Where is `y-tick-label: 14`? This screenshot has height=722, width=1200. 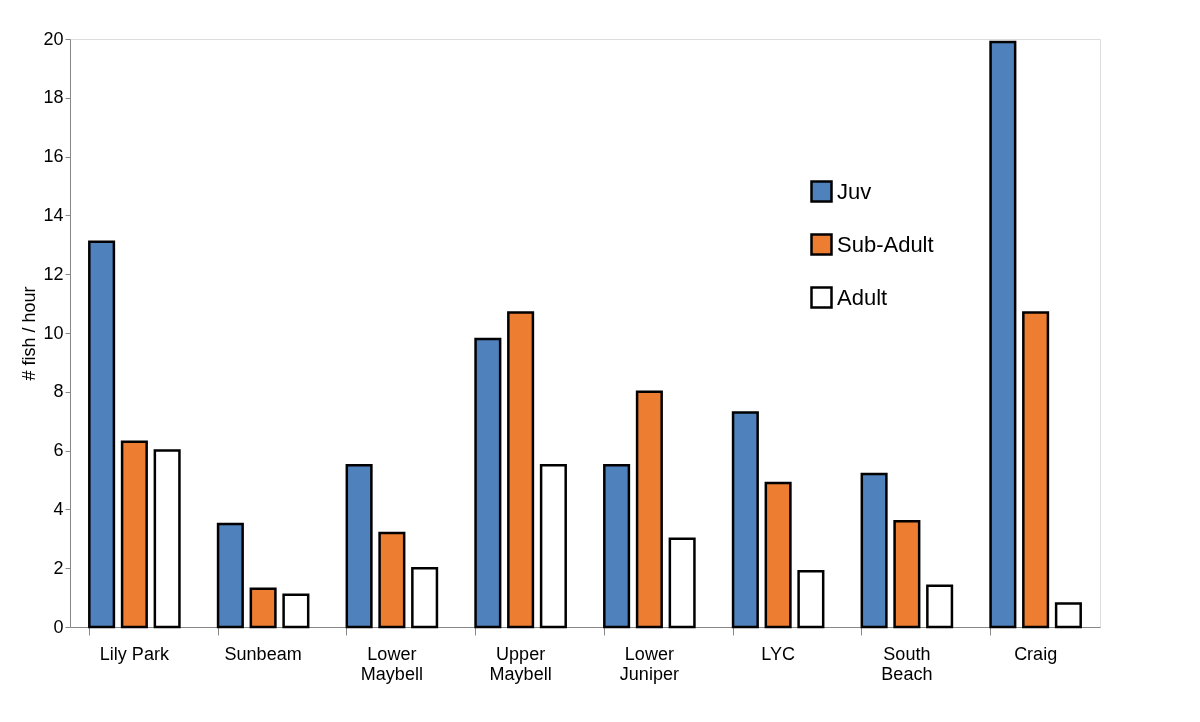 y-tick-label: 14 is located at coordinates (53, 214).